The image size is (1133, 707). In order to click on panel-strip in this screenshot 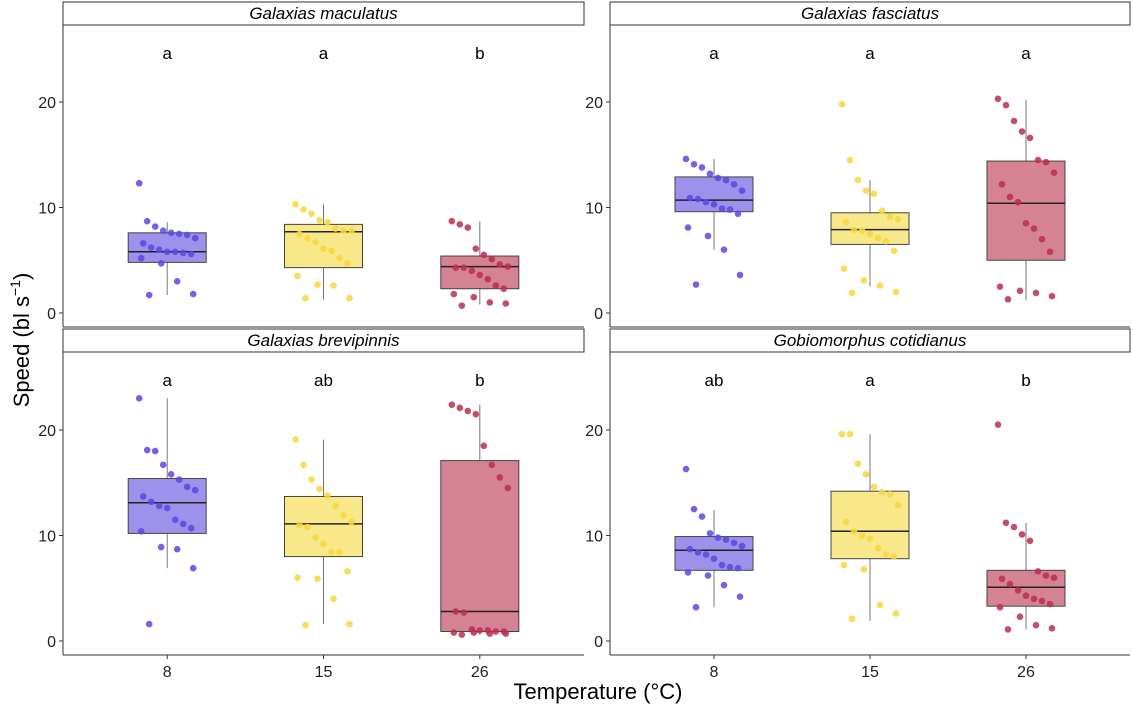, I will do `click(870, 340)`.